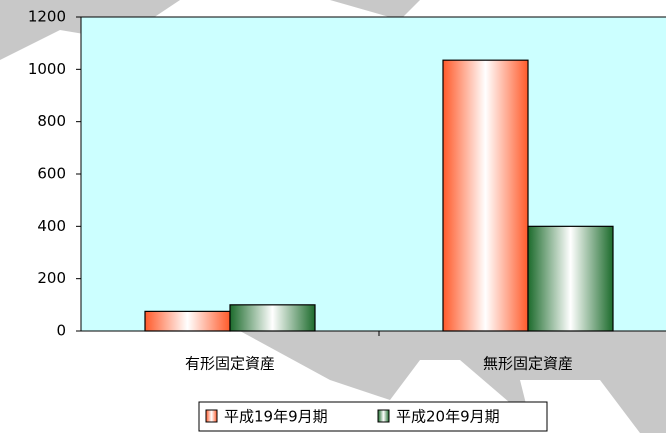 The height and width of the screenshot is (433, 666). What do you see at coordinates (47, 69) in the screenshot?
I see `y-tick-label: 1000` at bounding box center [47, 69].